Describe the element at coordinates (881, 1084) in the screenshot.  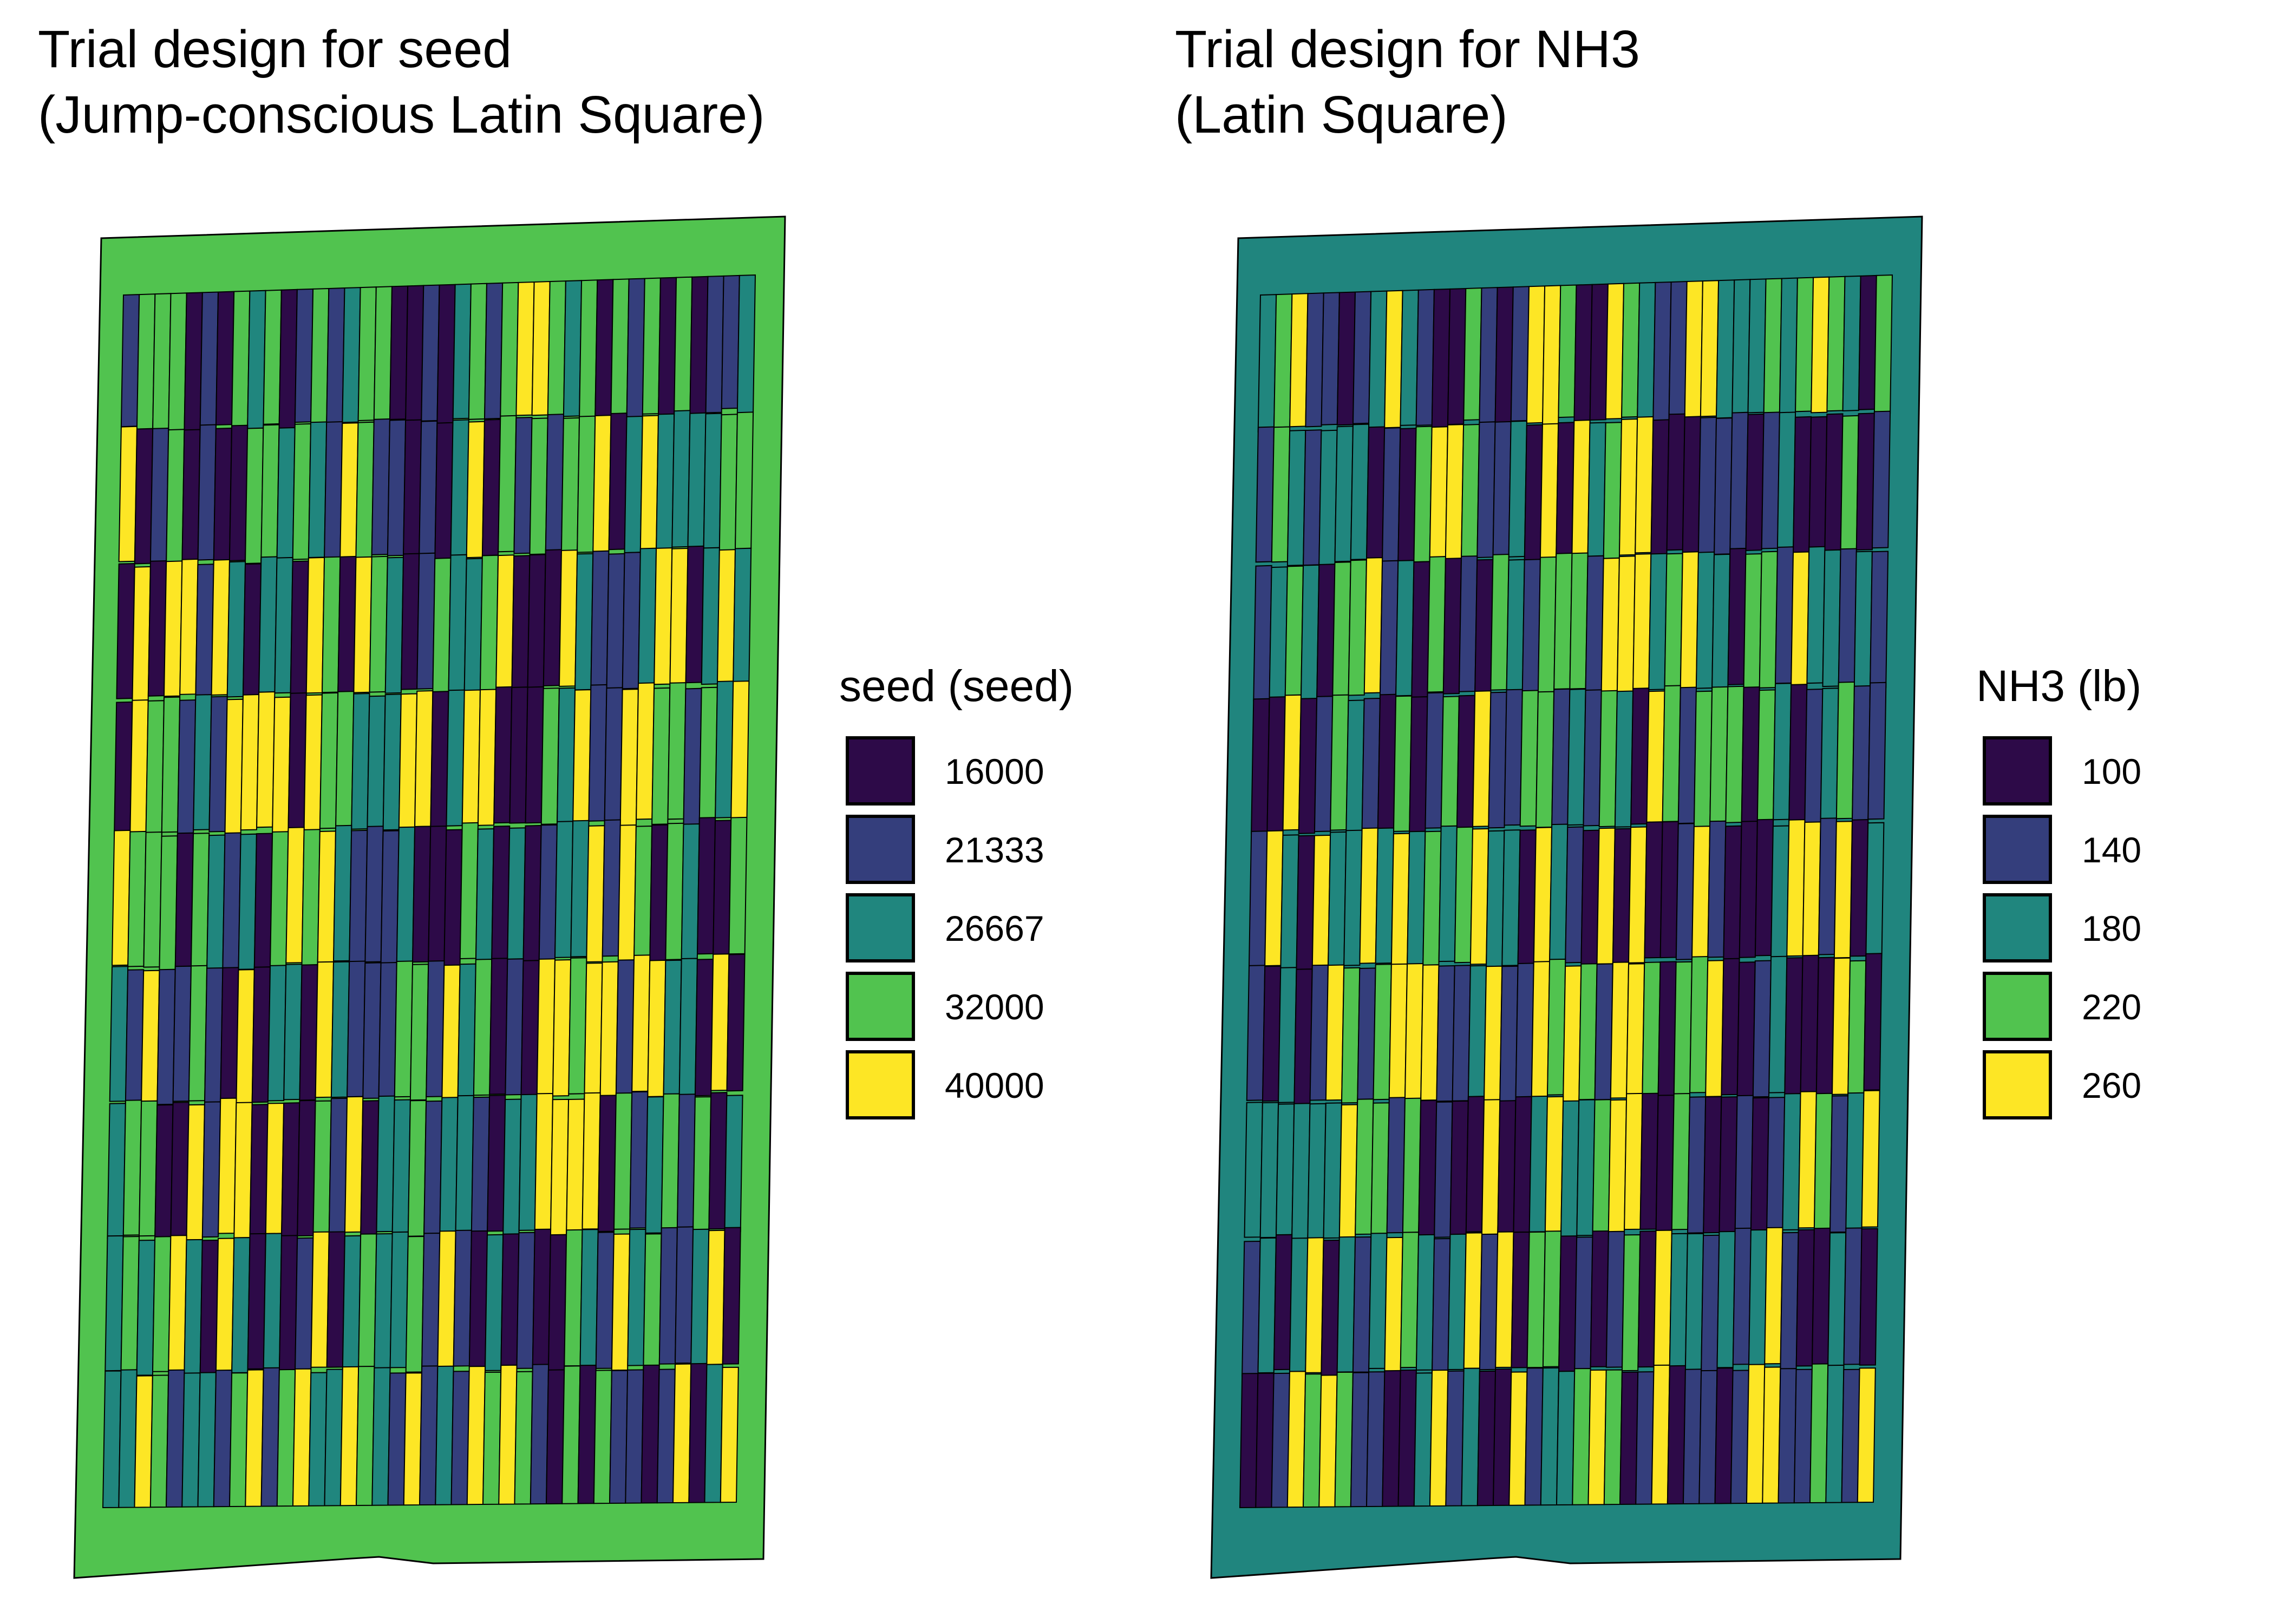
I see `seed-legend-swatch` at that location.